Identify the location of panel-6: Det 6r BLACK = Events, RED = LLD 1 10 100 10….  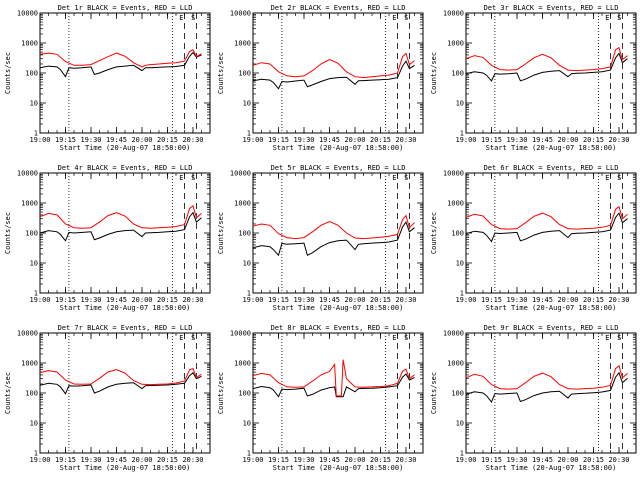
(533, 238).